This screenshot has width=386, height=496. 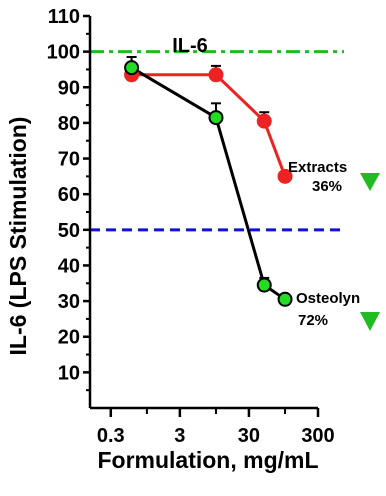 I want to click on y-axis-title: IL-6 (LPS Stimulation), so click(x=18, y=236).